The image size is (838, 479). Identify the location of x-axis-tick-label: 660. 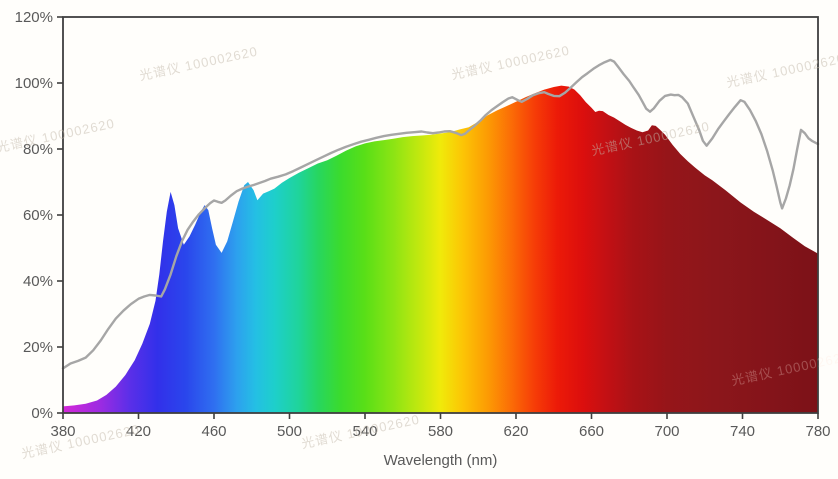
(591, 431).